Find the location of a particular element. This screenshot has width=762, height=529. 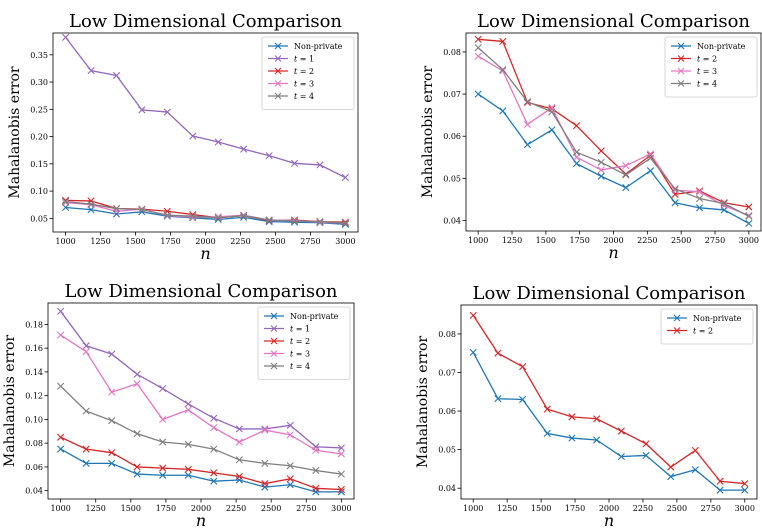

y-tick-label: 0.35 is located at coordinates (39, 55).